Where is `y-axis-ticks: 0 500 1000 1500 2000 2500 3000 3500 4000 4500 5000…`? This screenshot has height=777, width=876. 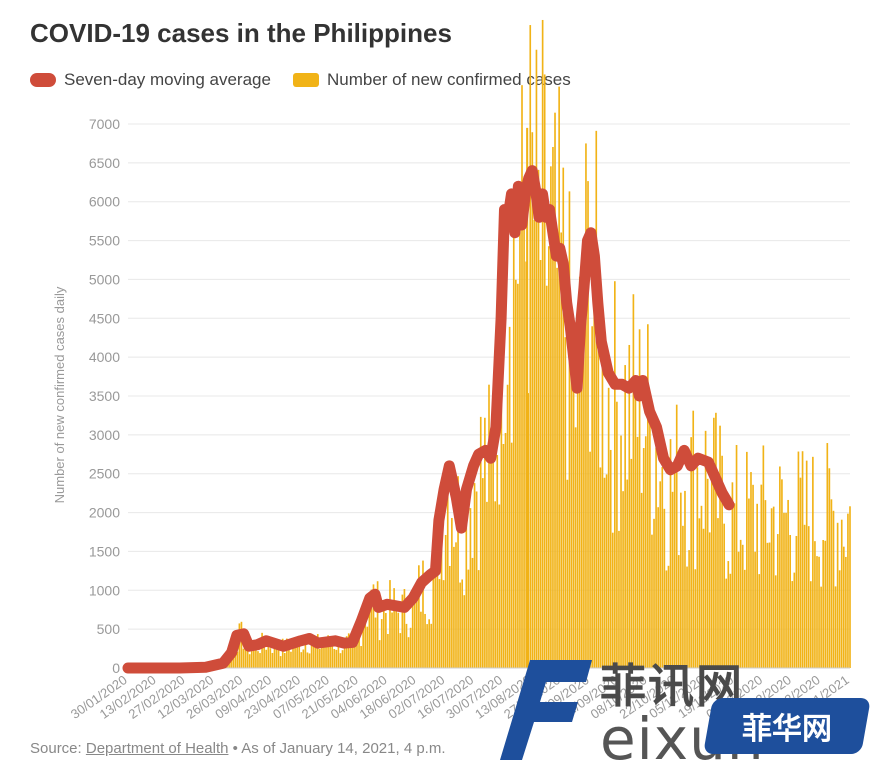
y-axis-ticks: 0 500 1000 1500 2000 2500 3000 3500 4000 4500 5000… is located at coordinates (104, 396).